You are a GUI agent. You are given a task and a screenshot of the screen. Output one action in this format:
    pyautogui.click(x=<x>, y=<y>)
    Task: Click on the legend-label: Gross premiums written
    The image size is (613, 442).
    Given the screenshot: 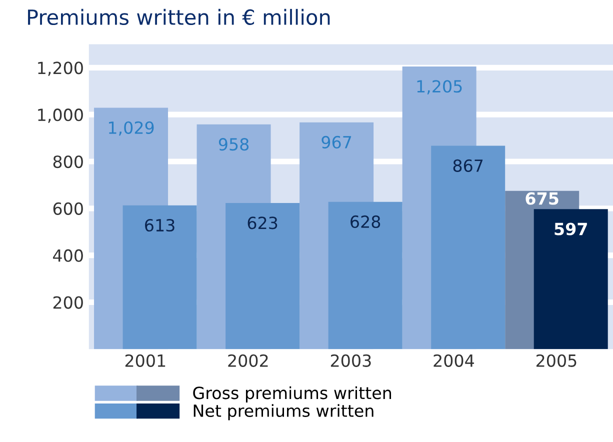 What is the action you would take?
    pyautogui.click(x=292, y=394)
    